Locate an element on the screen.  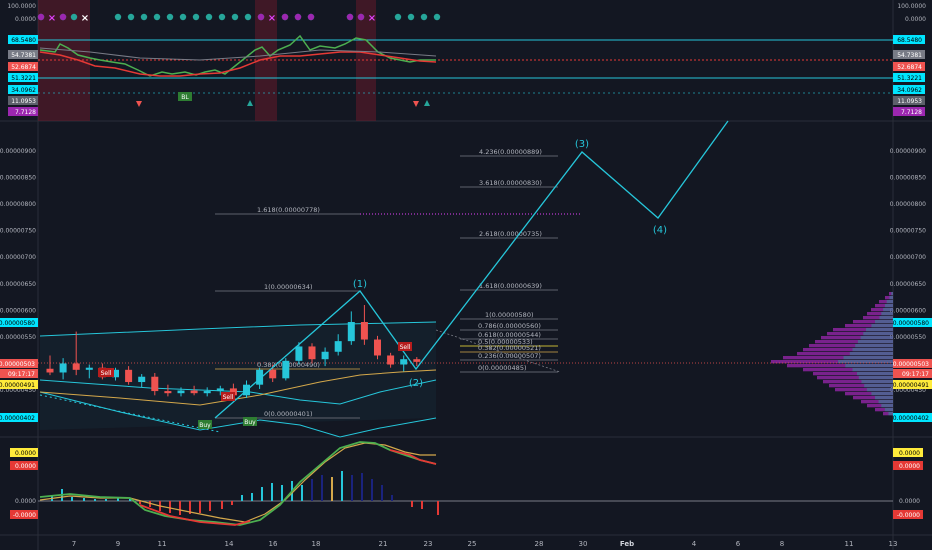
macd-value-badge is located at coordinates (908, 465).